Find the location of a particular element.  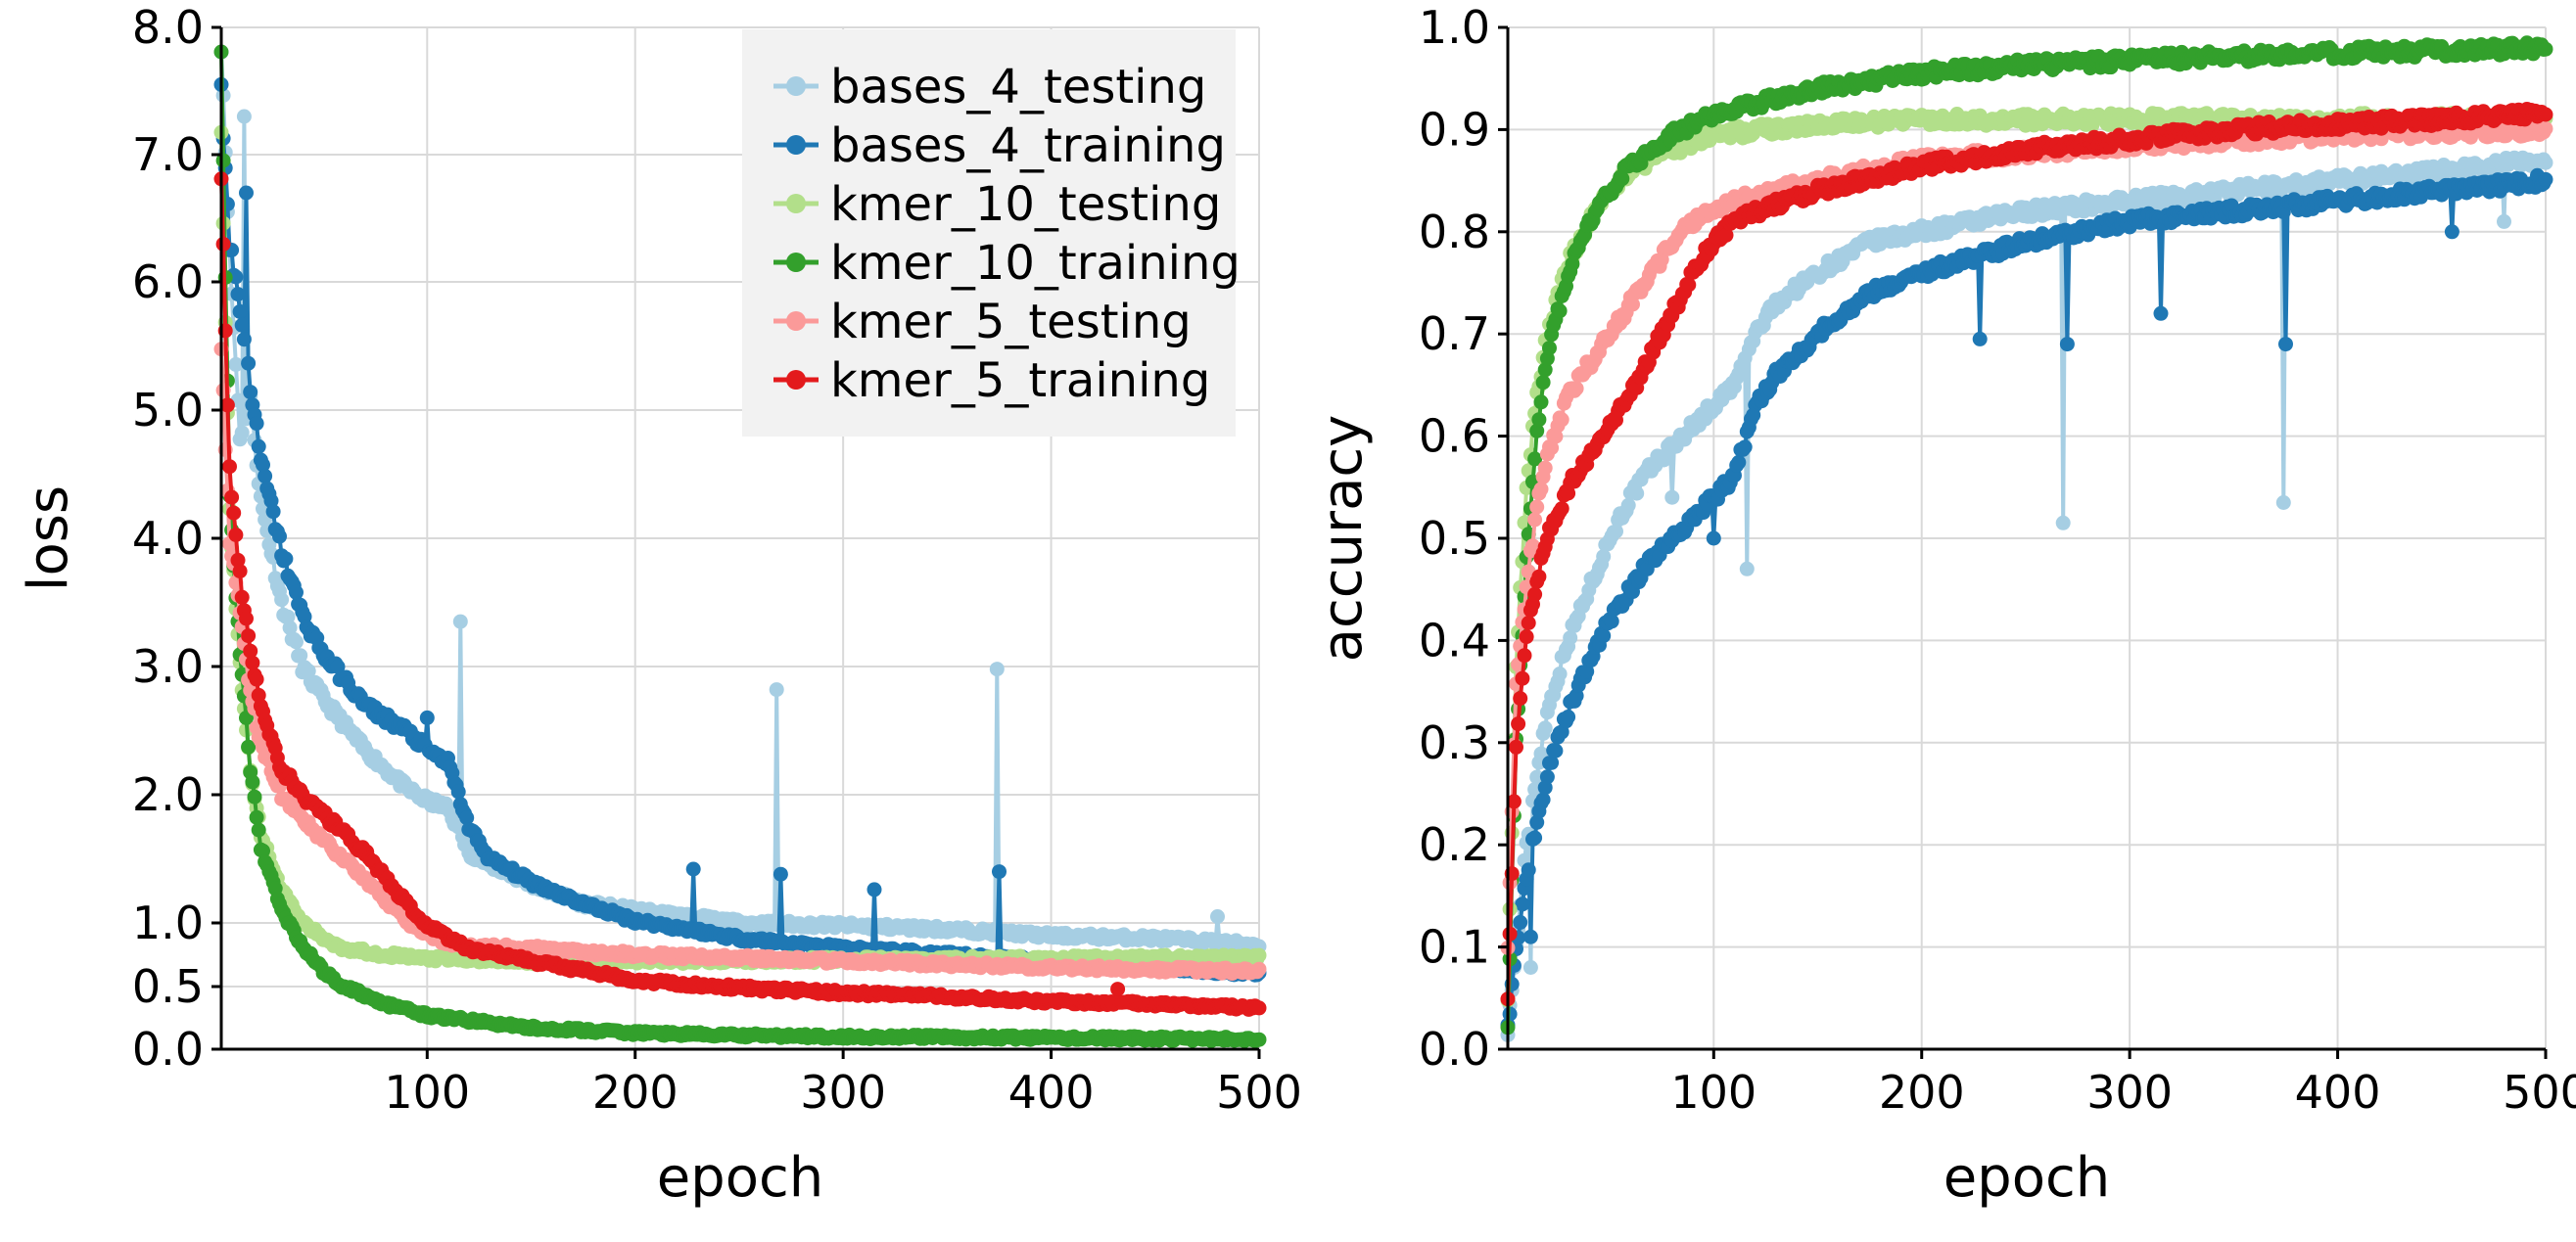

legend-label: bases_4_training is located at coordinates (1028, 145).